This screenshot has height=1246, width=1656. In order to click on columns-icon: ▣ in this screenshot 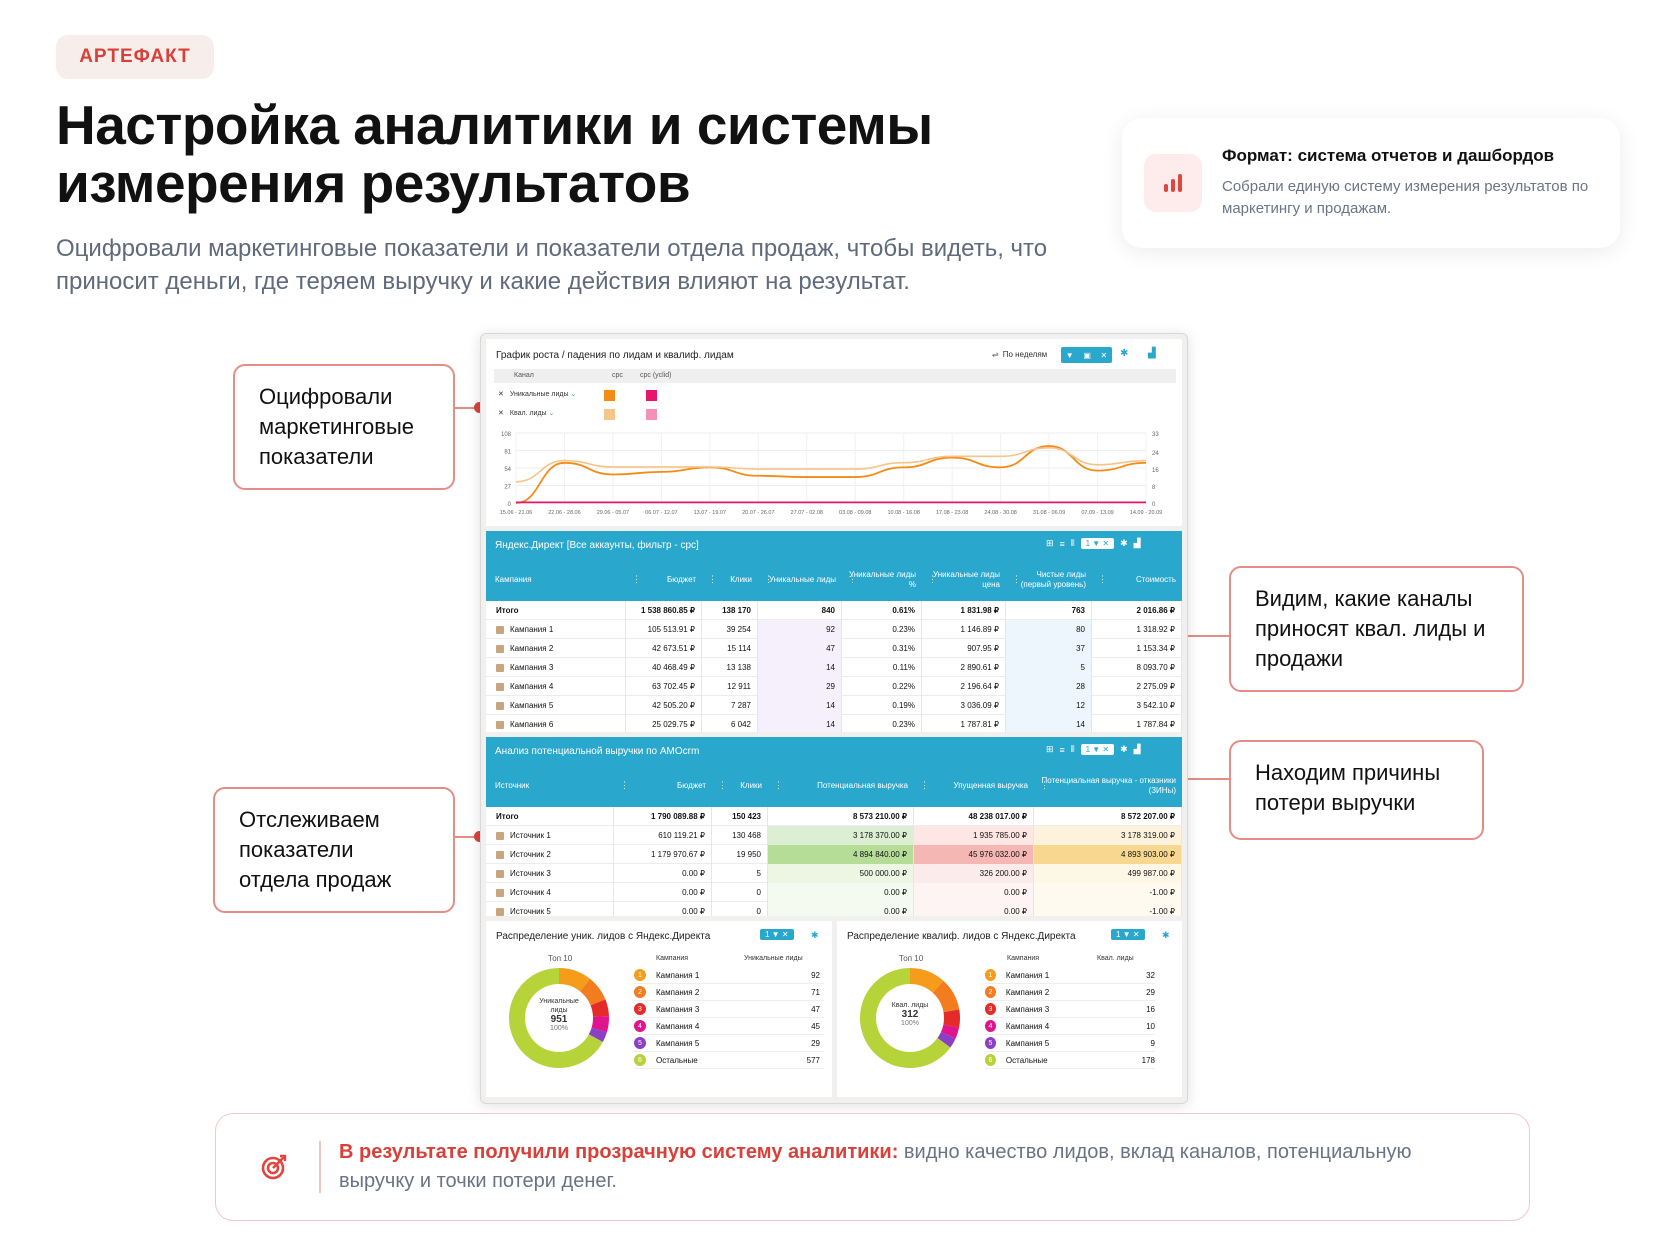, I will do `click(1087, 355)`.